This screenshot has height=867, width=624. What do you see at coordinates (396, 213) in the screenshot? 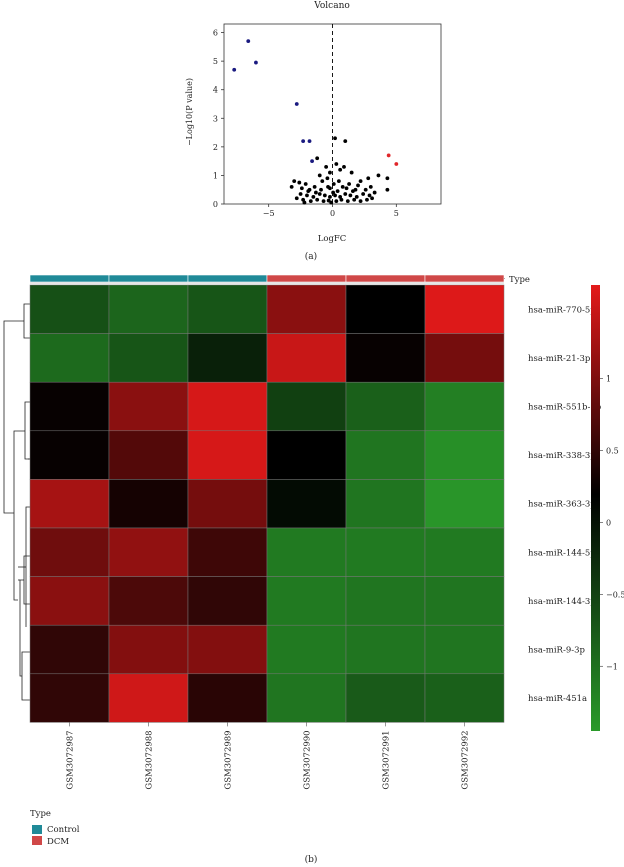
I see `volcano-x-tick-label: 5` at bounding box center [396, 213].